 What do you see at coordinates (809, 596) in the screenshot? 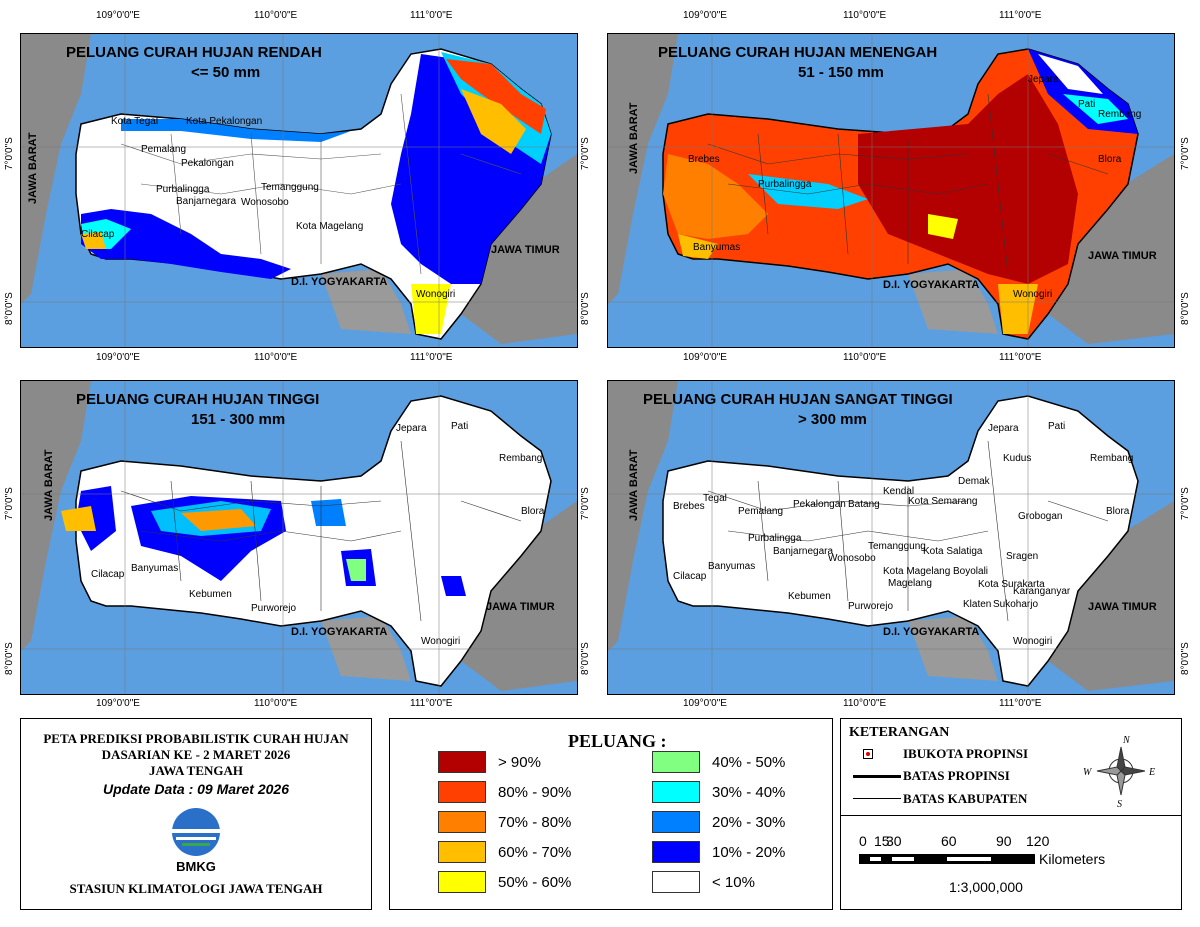
I see `district-label: Kebumen` at bounding box center [809, 596].